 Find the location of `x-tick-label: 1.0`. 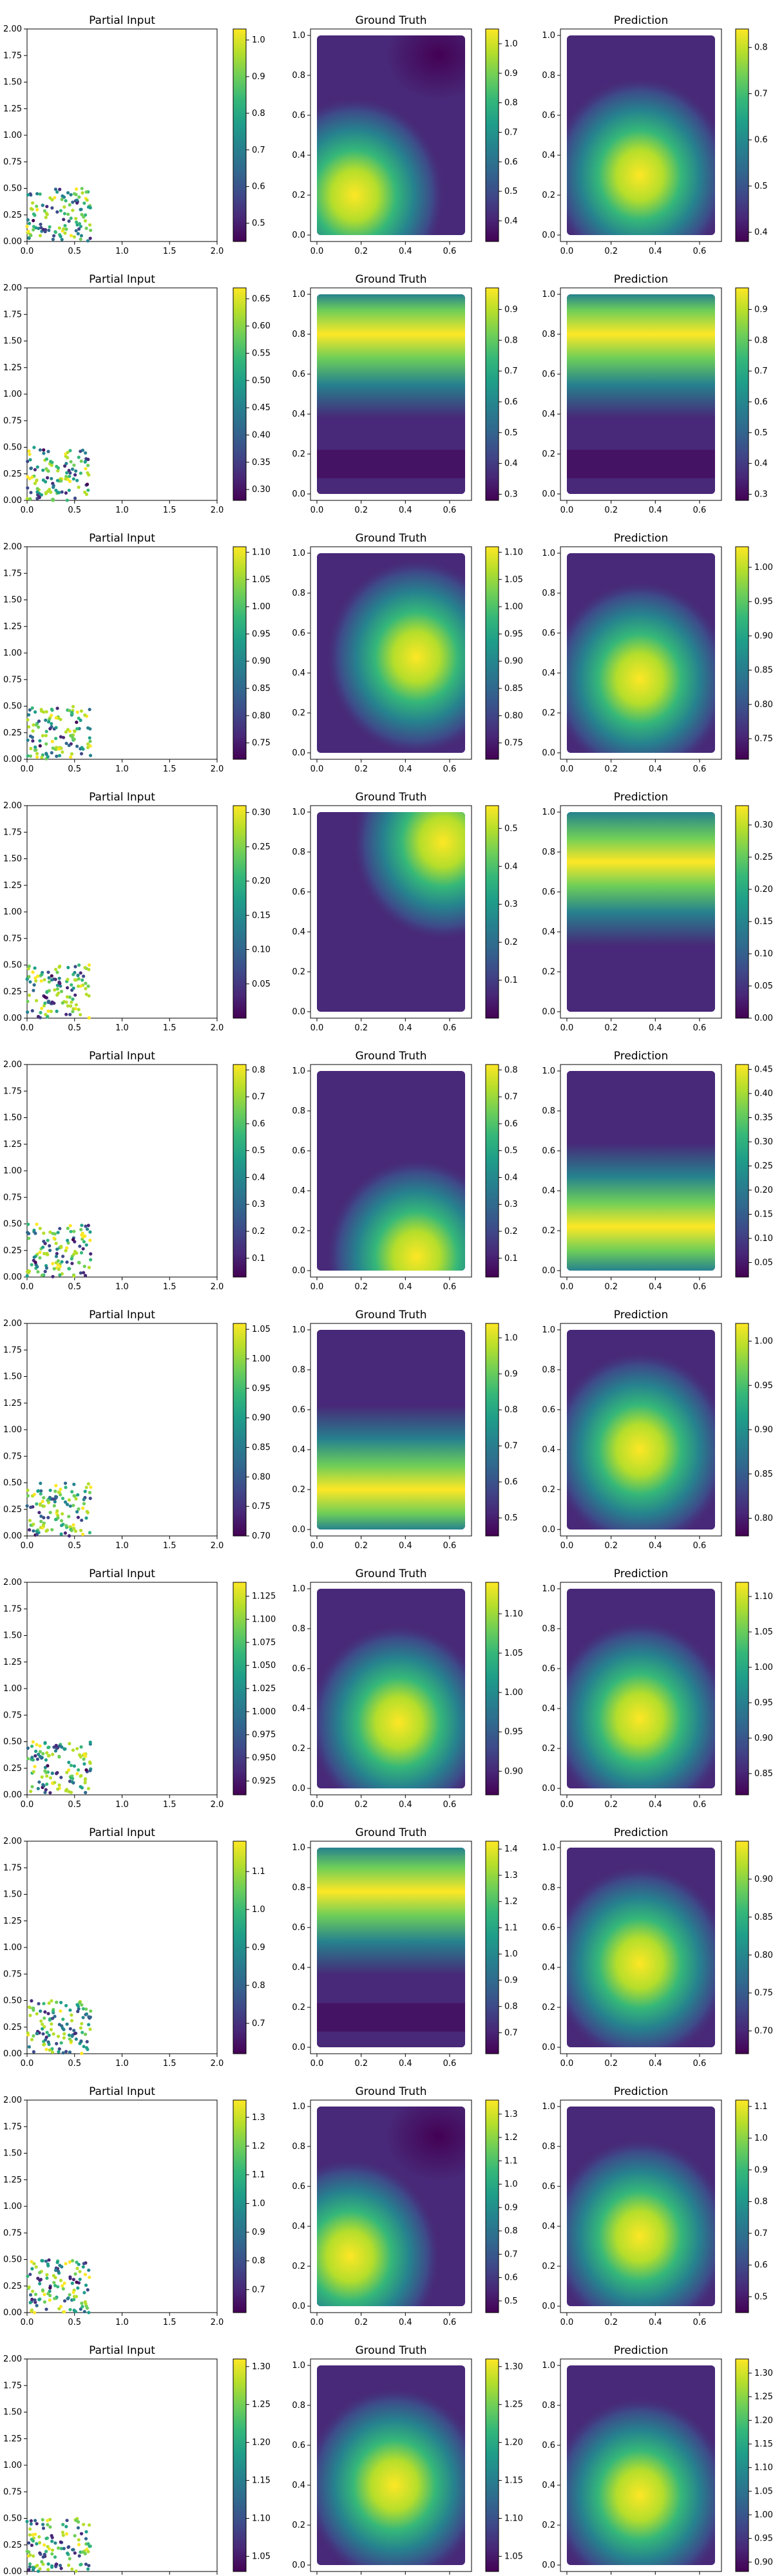

x-tick-label: 1.0 is located at coordinates (122, 251).